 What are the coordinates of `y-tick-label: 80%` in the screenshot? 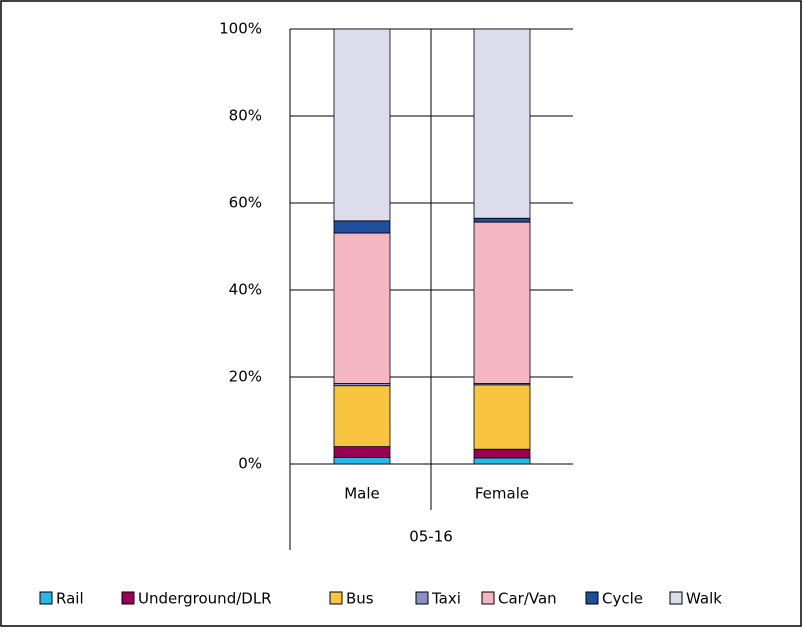 It's located at (245, 116).